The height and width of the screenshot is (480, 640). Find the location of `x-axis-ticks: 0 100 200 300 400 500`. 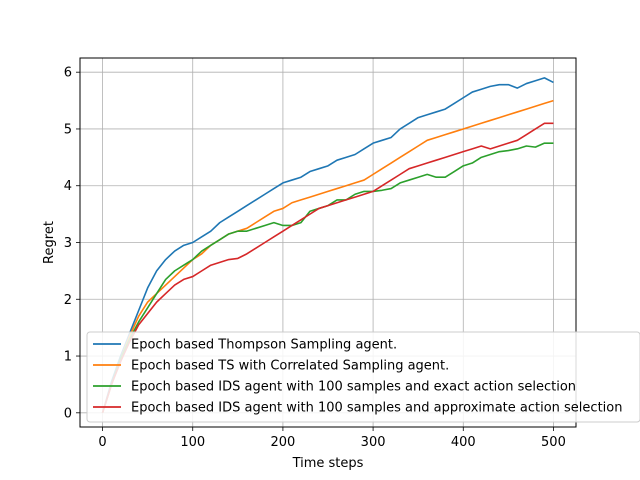

x-axis-ticks: 0 100 200 300 400 500 is located at coordinates (332, 438).